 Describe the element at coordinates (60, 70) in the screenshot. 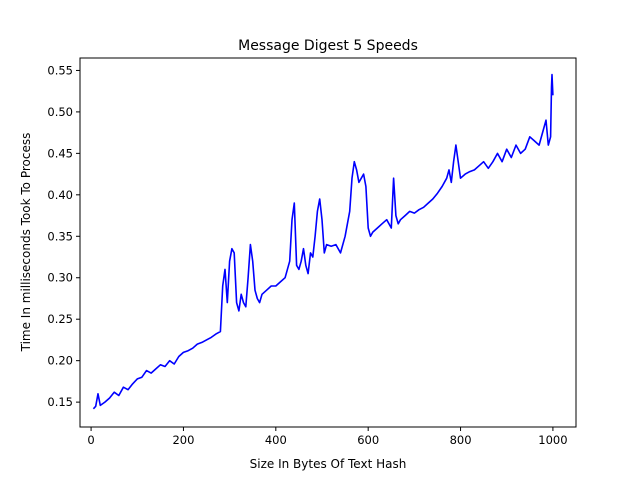

I see `y-tick-label: 0.55` at that location.